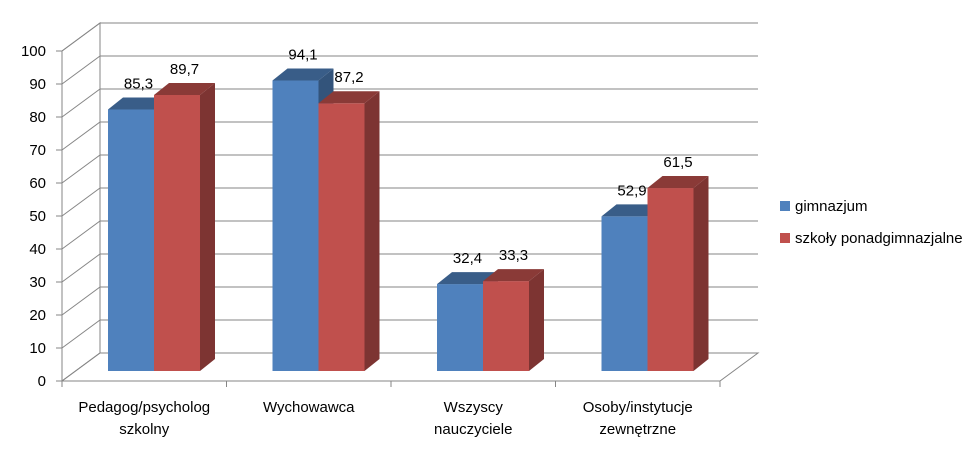 The image size is (976, 449). Describe the element at coordinates (37, 117) in the screenshot. I see `y-tick-label: 80` at that location.